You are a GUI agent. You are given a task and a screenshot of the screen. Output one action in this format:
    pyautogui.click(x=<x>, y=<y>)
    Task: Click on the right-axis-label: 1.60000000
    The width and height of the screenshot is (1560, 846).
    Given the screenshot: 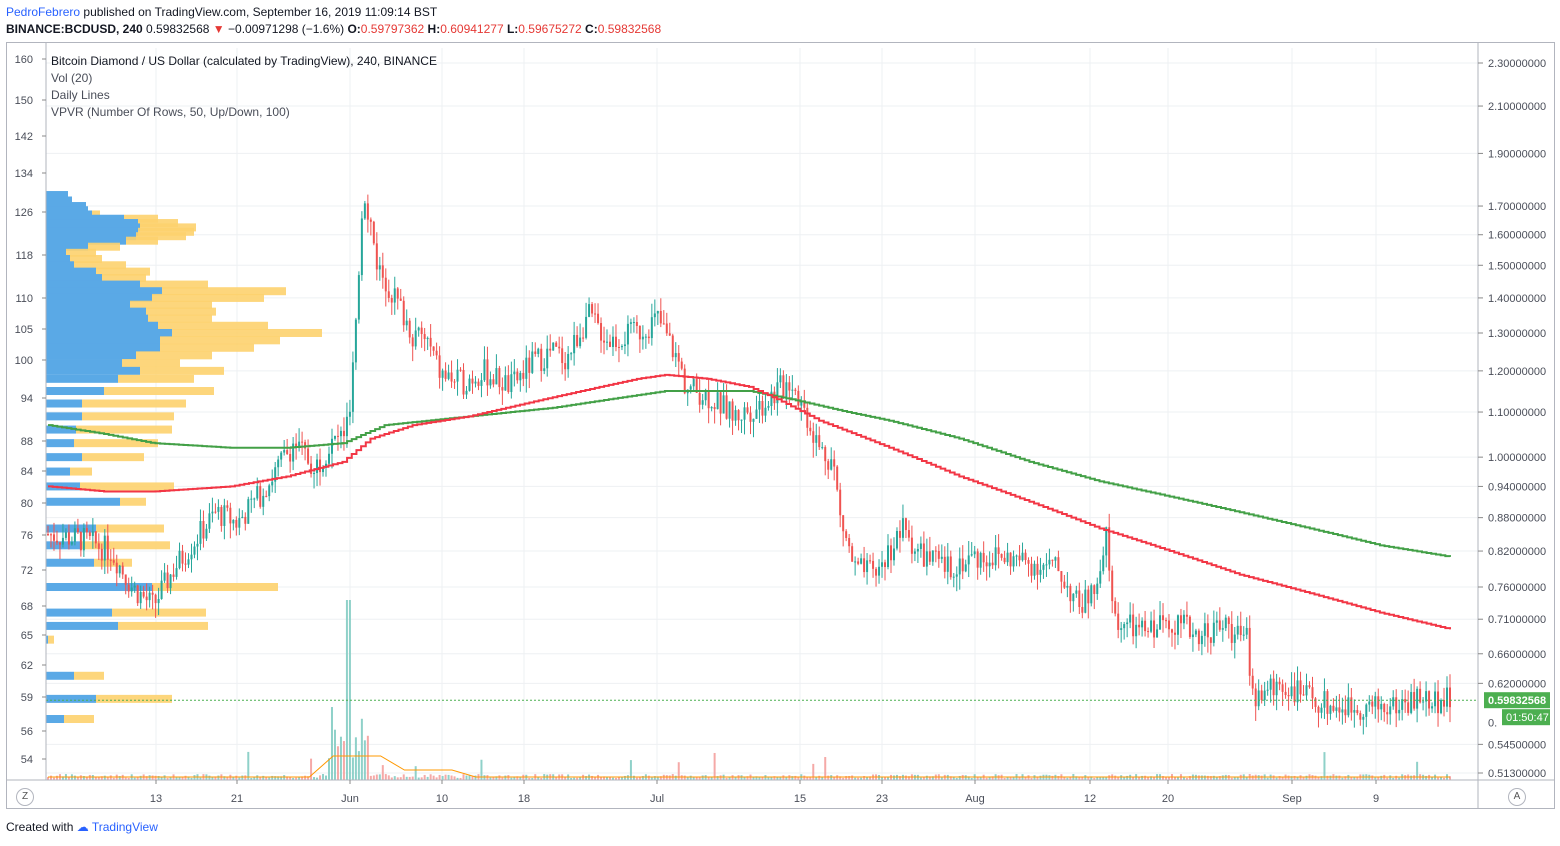 What is the action you would take?
    pyautogui.click(x=1517, y=236)
    